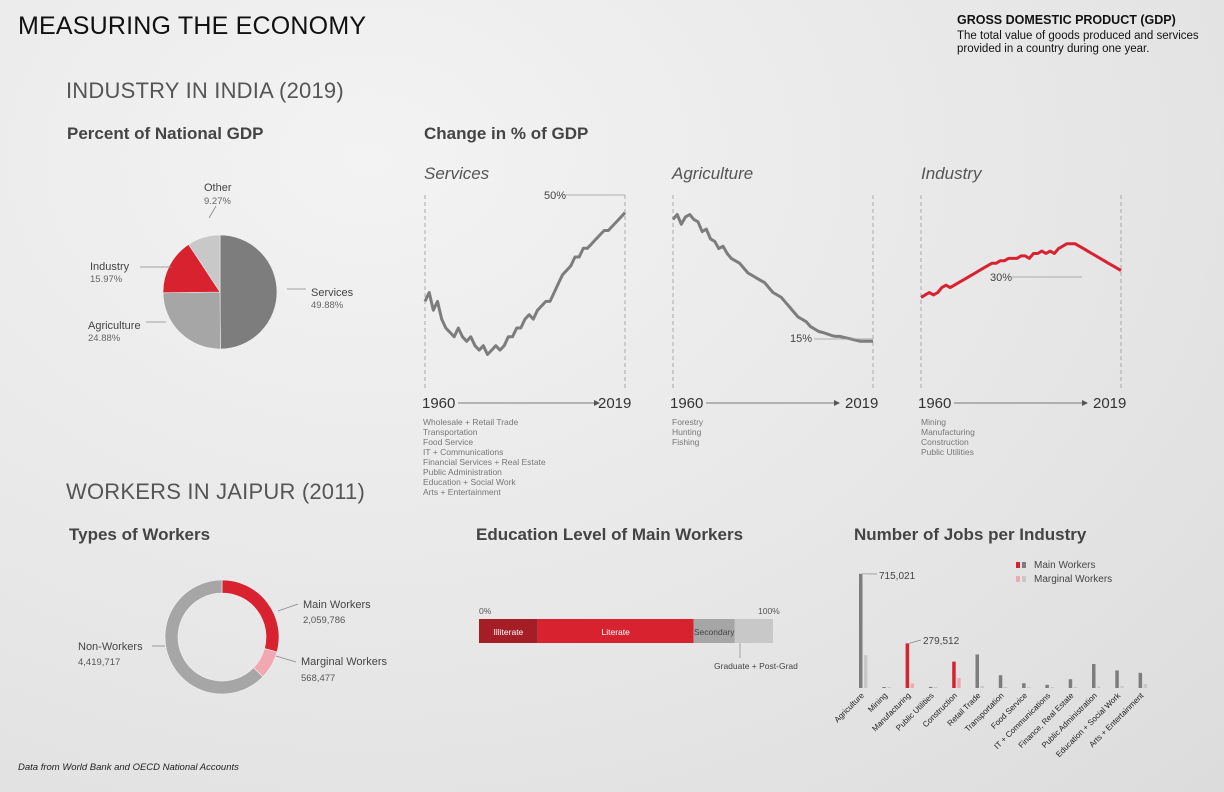 Image resolution: width=1224 pixels, height=792 pixels. What do you see at coordinates (688, 422) in the screenshot?
I see `list-item: Forestry` at bounding box center [688, 422].